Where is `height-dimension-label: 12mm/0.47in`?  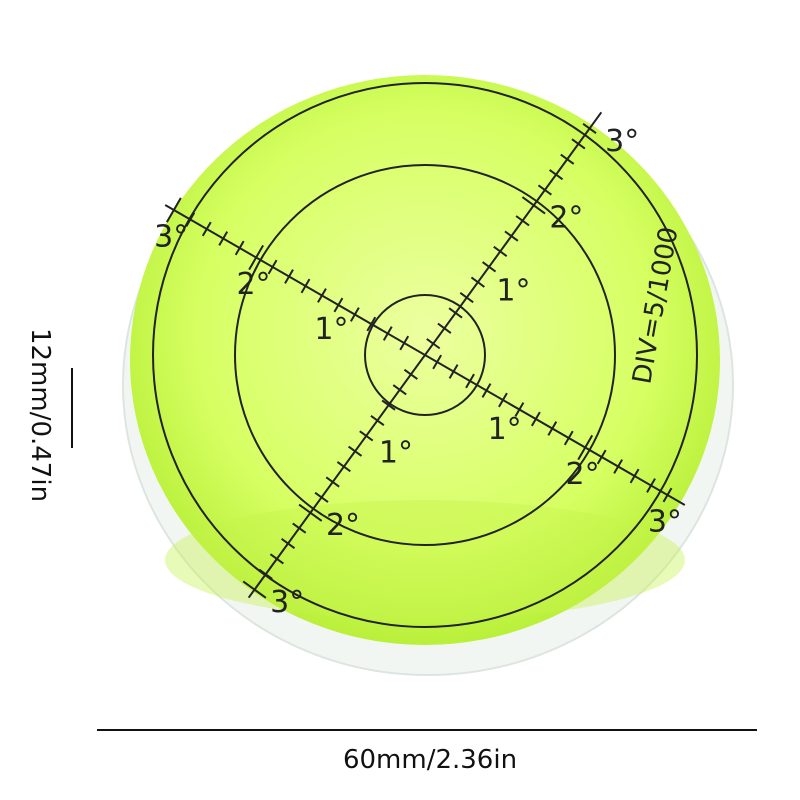
height-dimension-label: 12mm/0.47in is located at coordinates (40, 415).